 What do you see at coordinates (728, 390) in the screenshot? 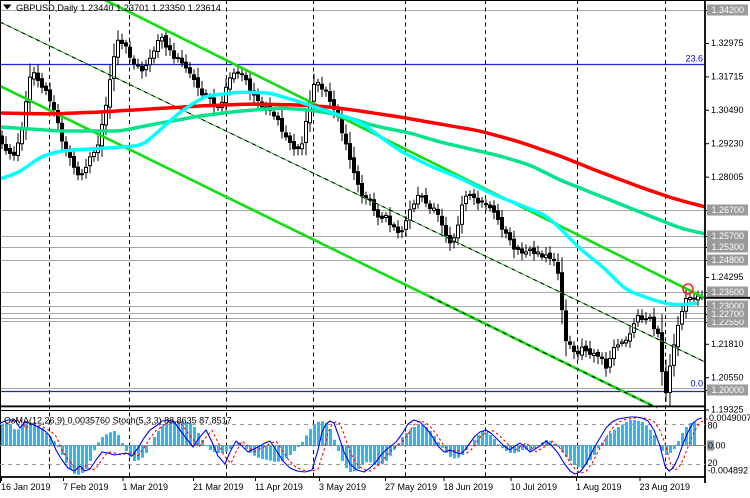
I see `svg-text: 1.20000` at bounding box center [728, 390].